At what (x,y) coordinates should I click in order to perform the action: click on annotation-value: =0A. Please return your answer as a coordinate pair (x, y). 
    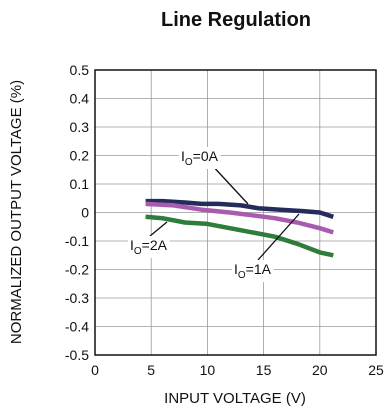
    Looking at the image, I should click on (206, 156).